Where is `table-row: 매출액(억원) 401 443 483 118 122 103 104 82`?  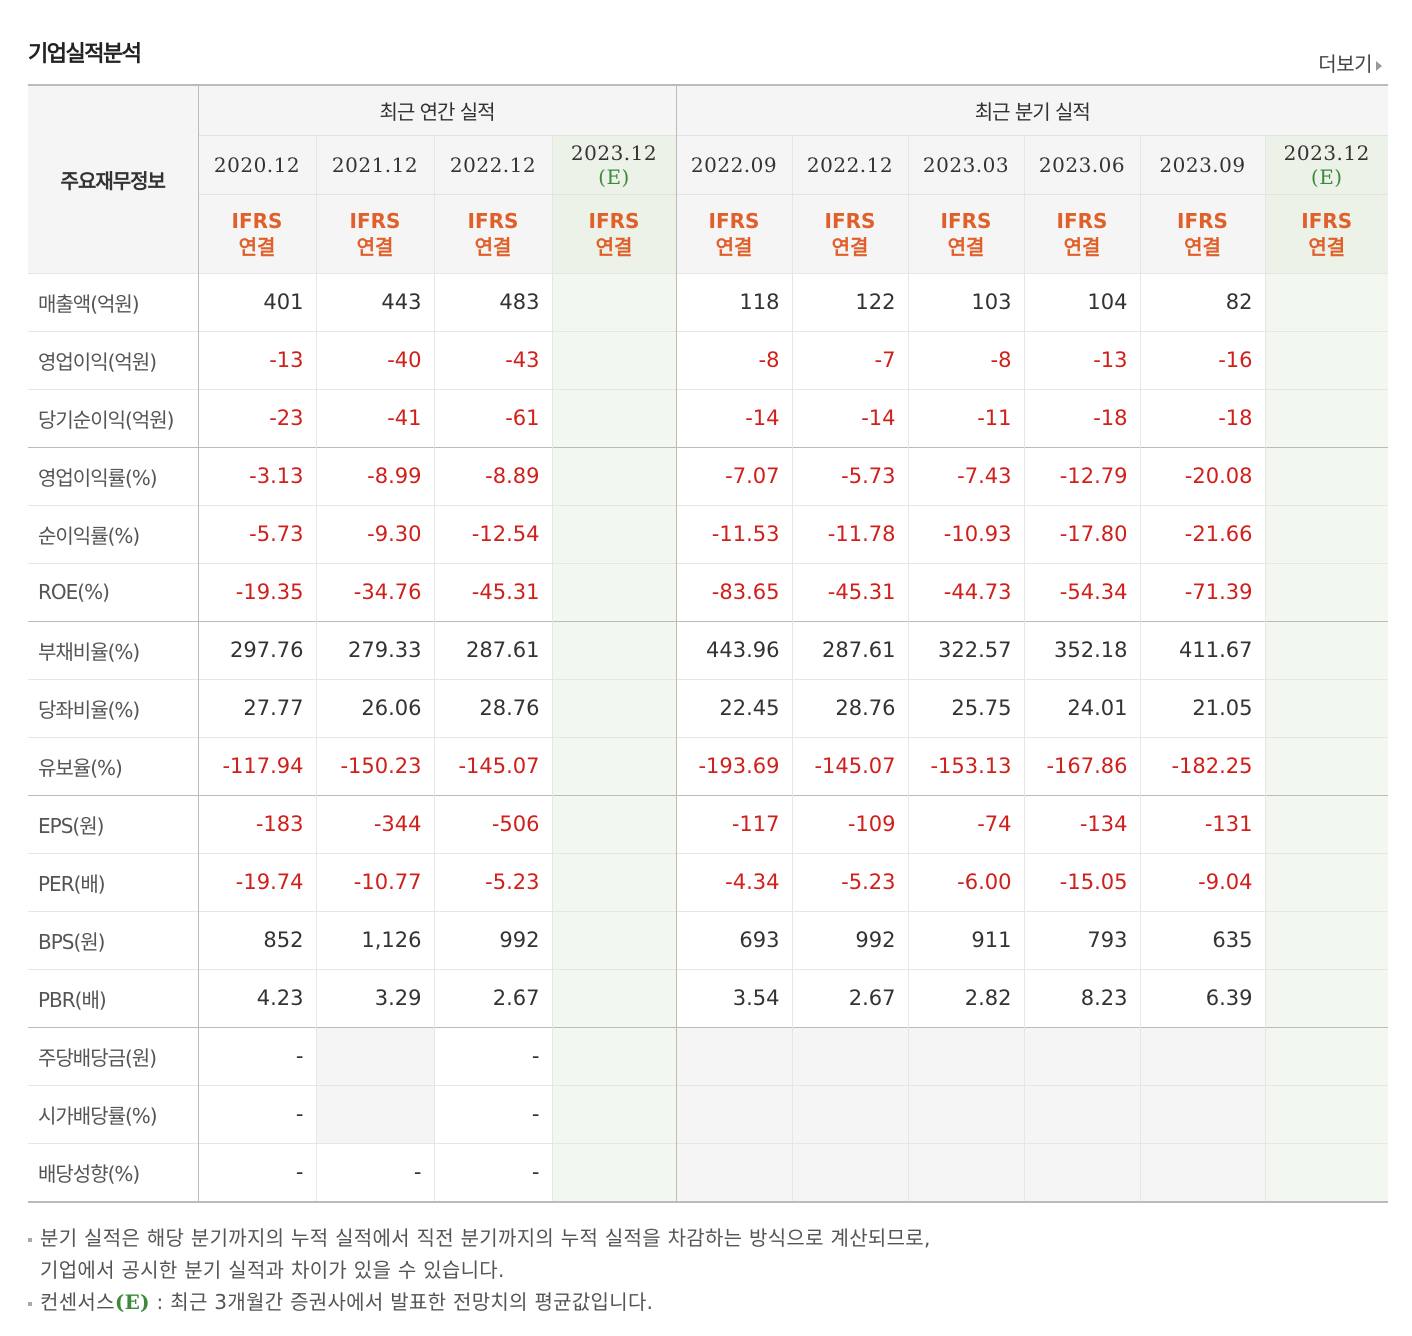
table-row: 매출액(억원) 401 443 483 118 122 103 104 82 is located at coordinates (708, 301).